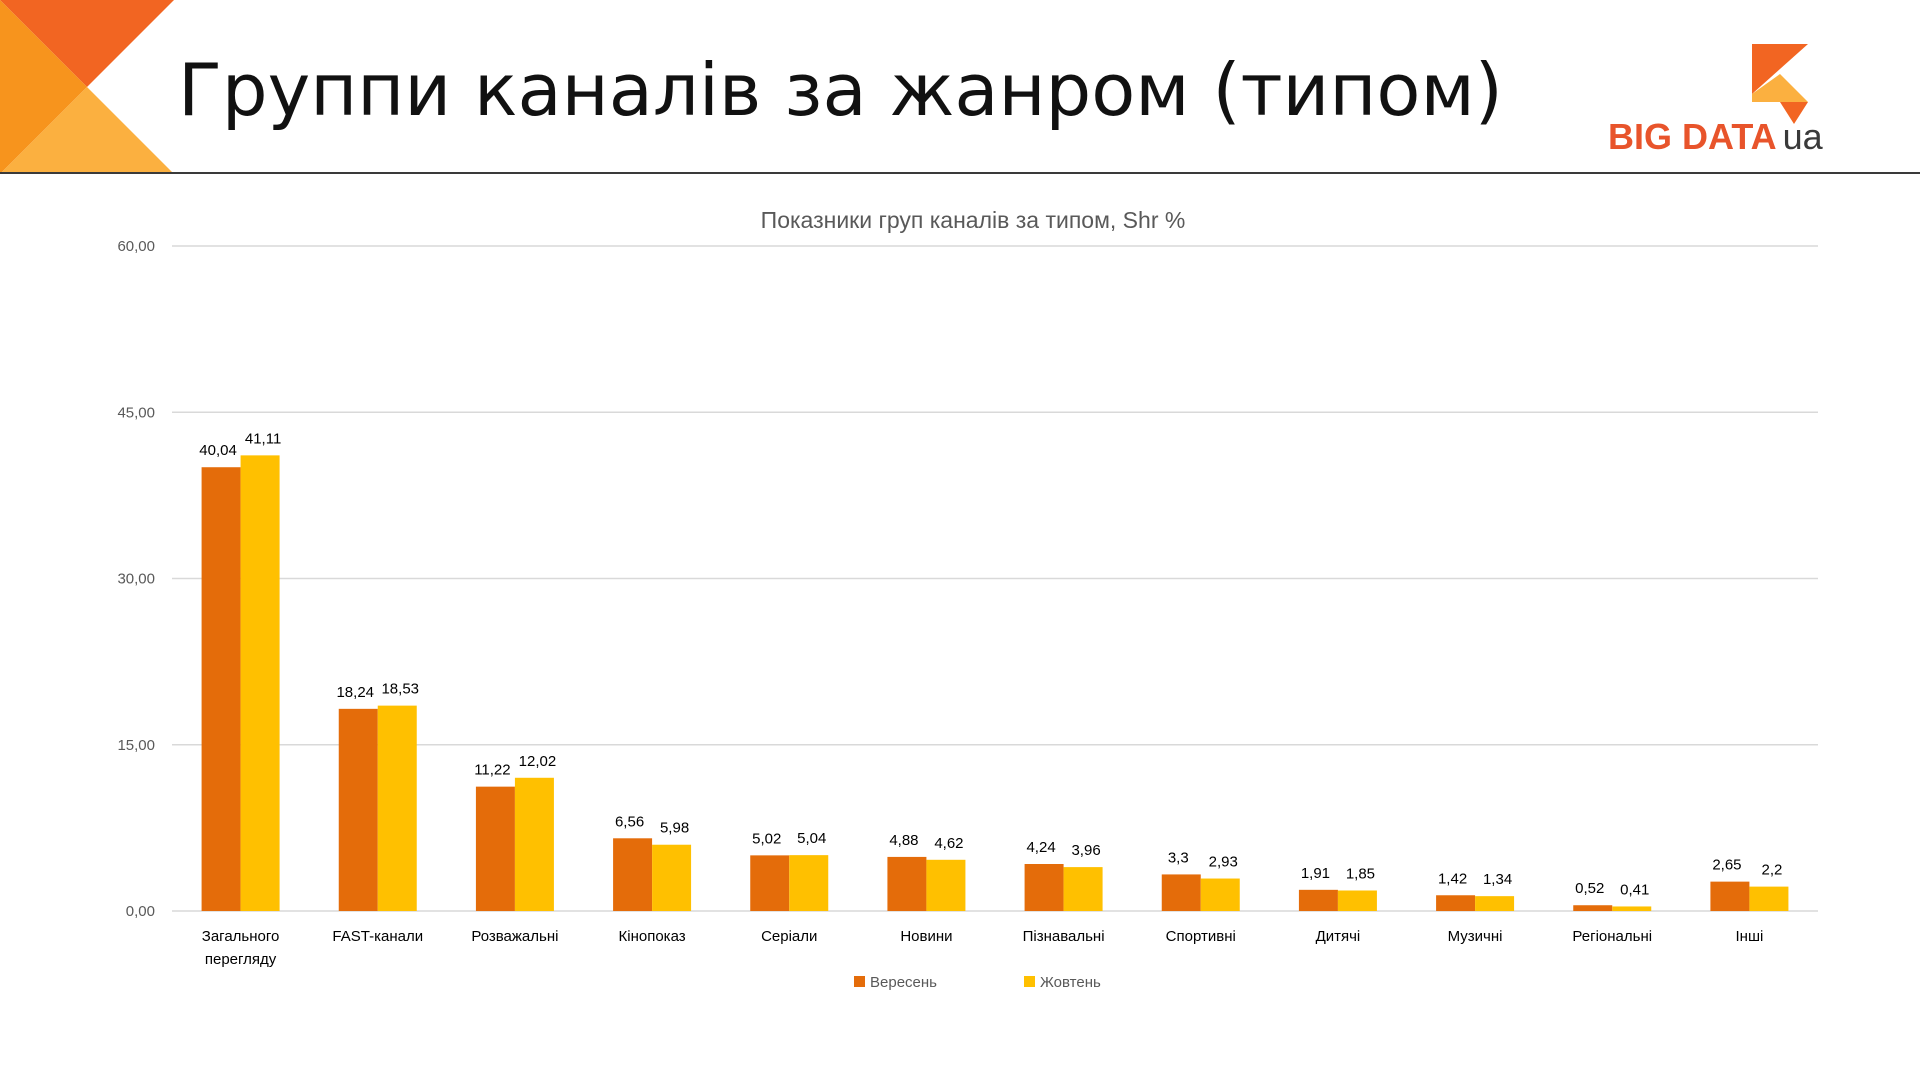 This screenshot has height=1080, width=1920. What do you see at coordinates (136, 412) in the screenshot?
I see `y-tick-label: 45,00` at bounding box center [136, 412].